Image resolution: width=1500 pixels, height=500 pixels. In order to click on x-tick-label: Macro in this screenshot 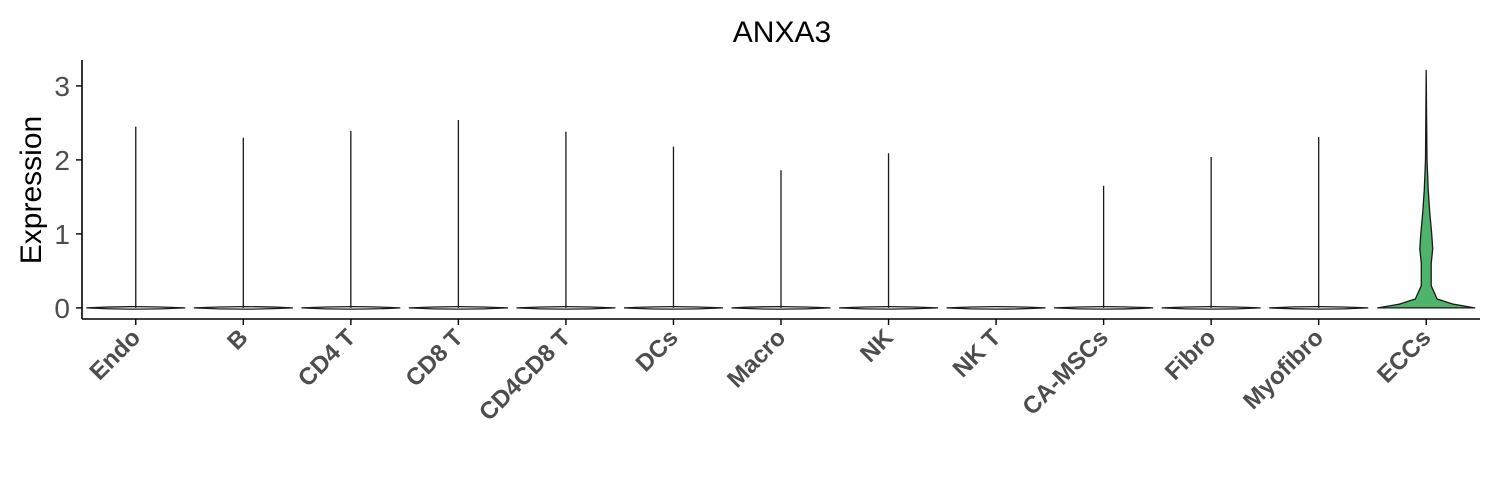, I will do `click(756, 358)`.